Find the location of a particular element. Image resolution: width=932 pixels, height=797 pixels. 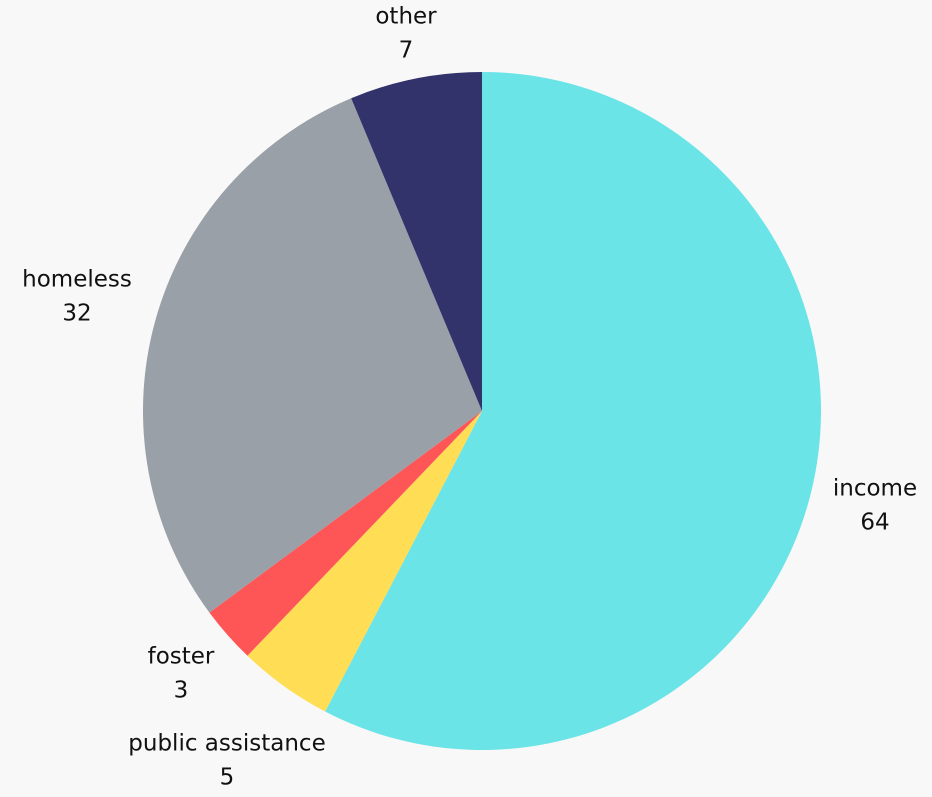

slice-value-income: 64 is located at coordinates (874, 523).